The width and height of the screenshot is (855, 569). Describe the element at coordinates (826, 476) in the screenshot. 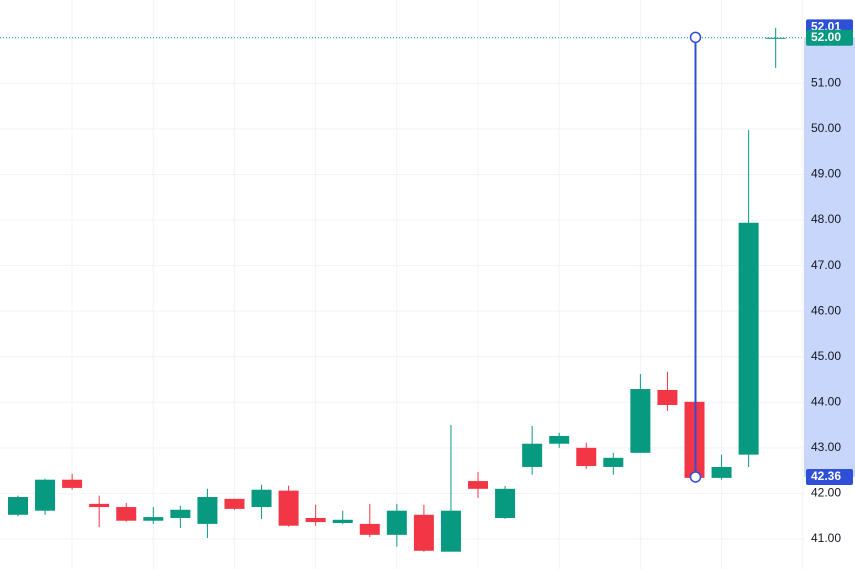

I see `measure-from-label: 42.36` at that location.